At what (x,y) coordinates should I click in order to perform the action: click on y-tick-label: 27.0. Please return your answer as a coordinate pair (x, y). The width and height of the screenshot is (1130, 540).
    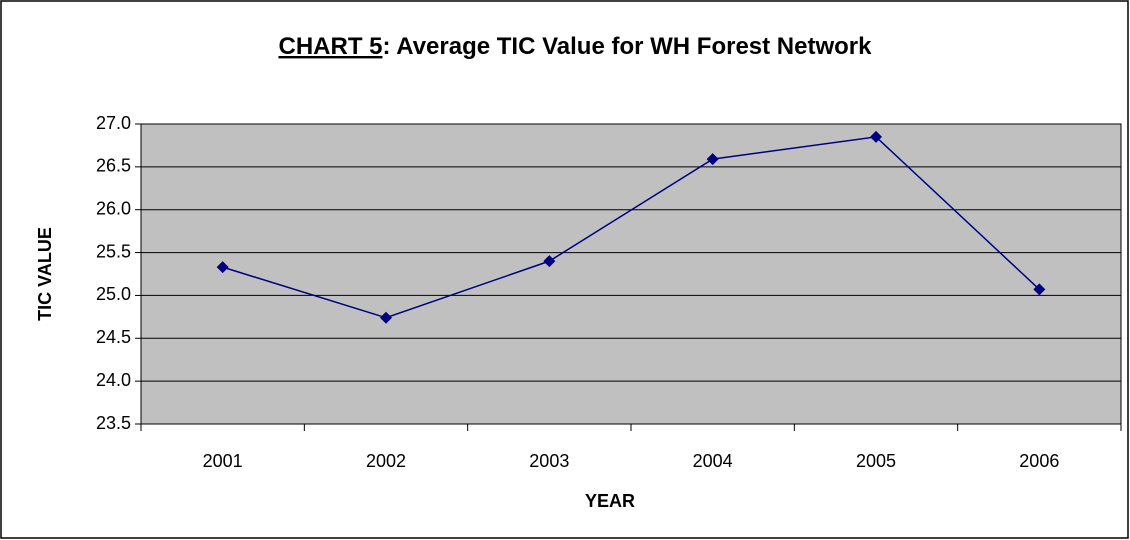
    Looking at the image, I should click on (113, 123).